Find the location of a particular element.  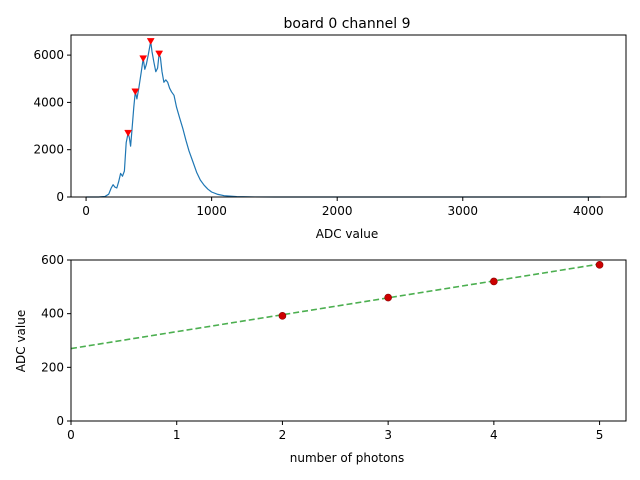

spectrum-x-tick-label: 2000 is located at coordinates (337, 211).